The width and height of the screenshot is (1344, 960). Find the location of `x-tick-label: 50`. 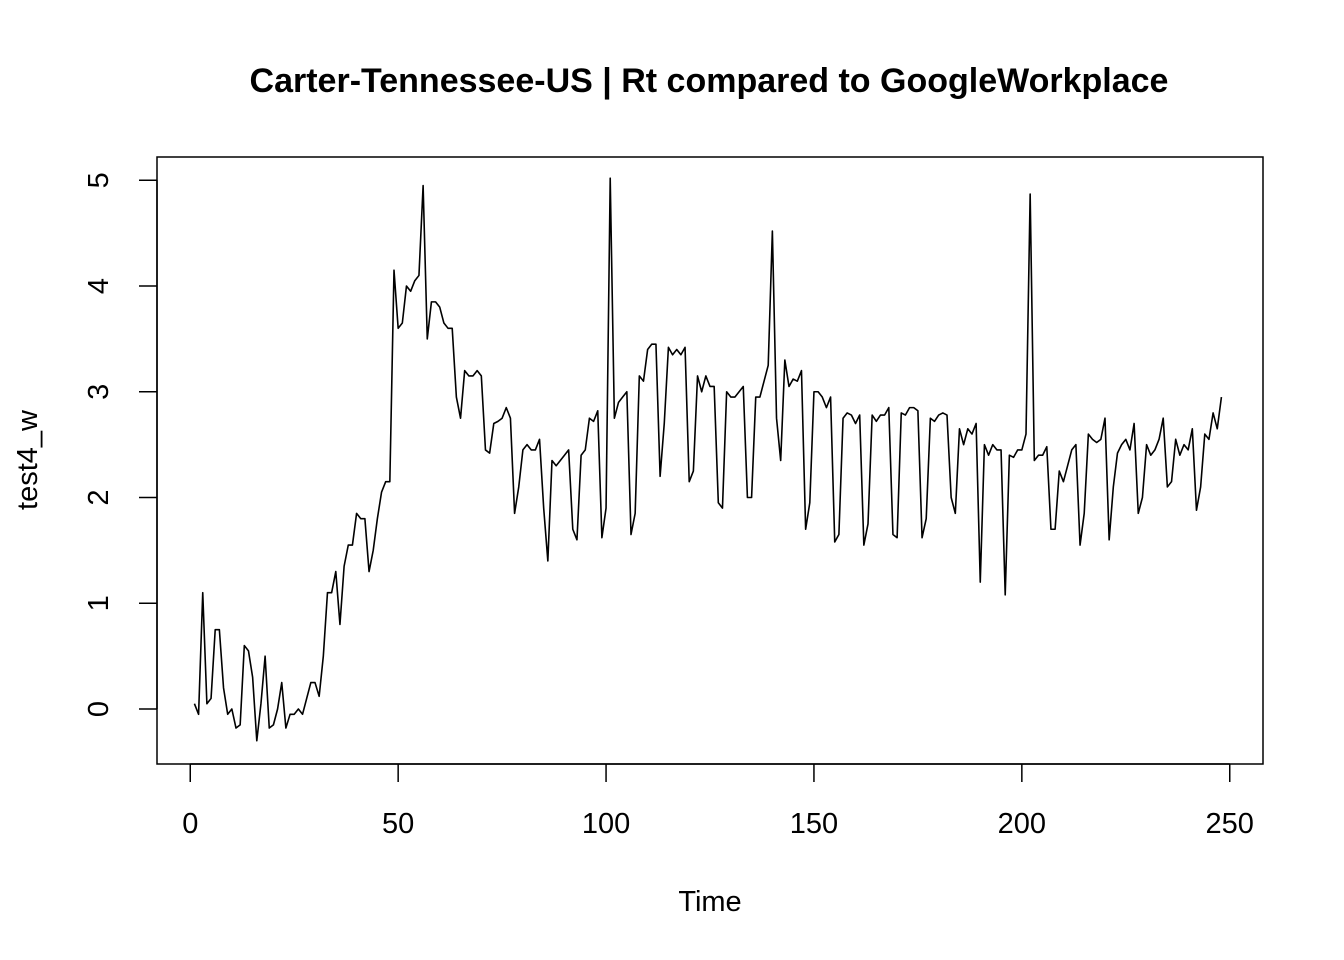

x-tick-label: 50 is located at coordinates (398, 824).